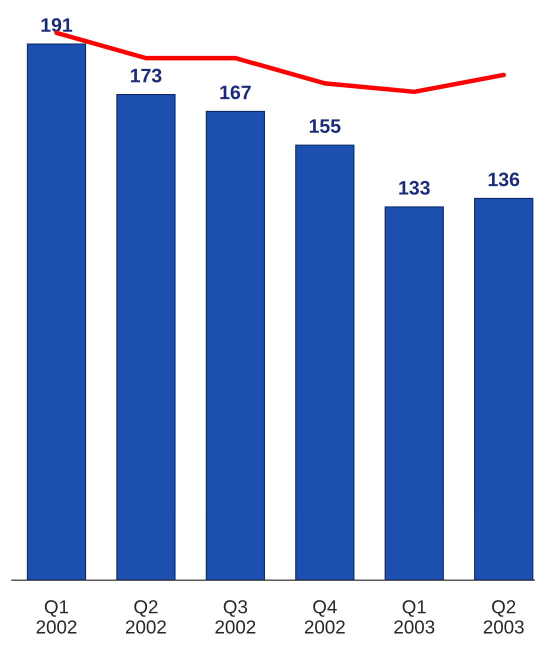 The image size is (535, 670). Describe the element at coordinates (325, 126) in the screenshot. I see `data-label: 155` at that location.